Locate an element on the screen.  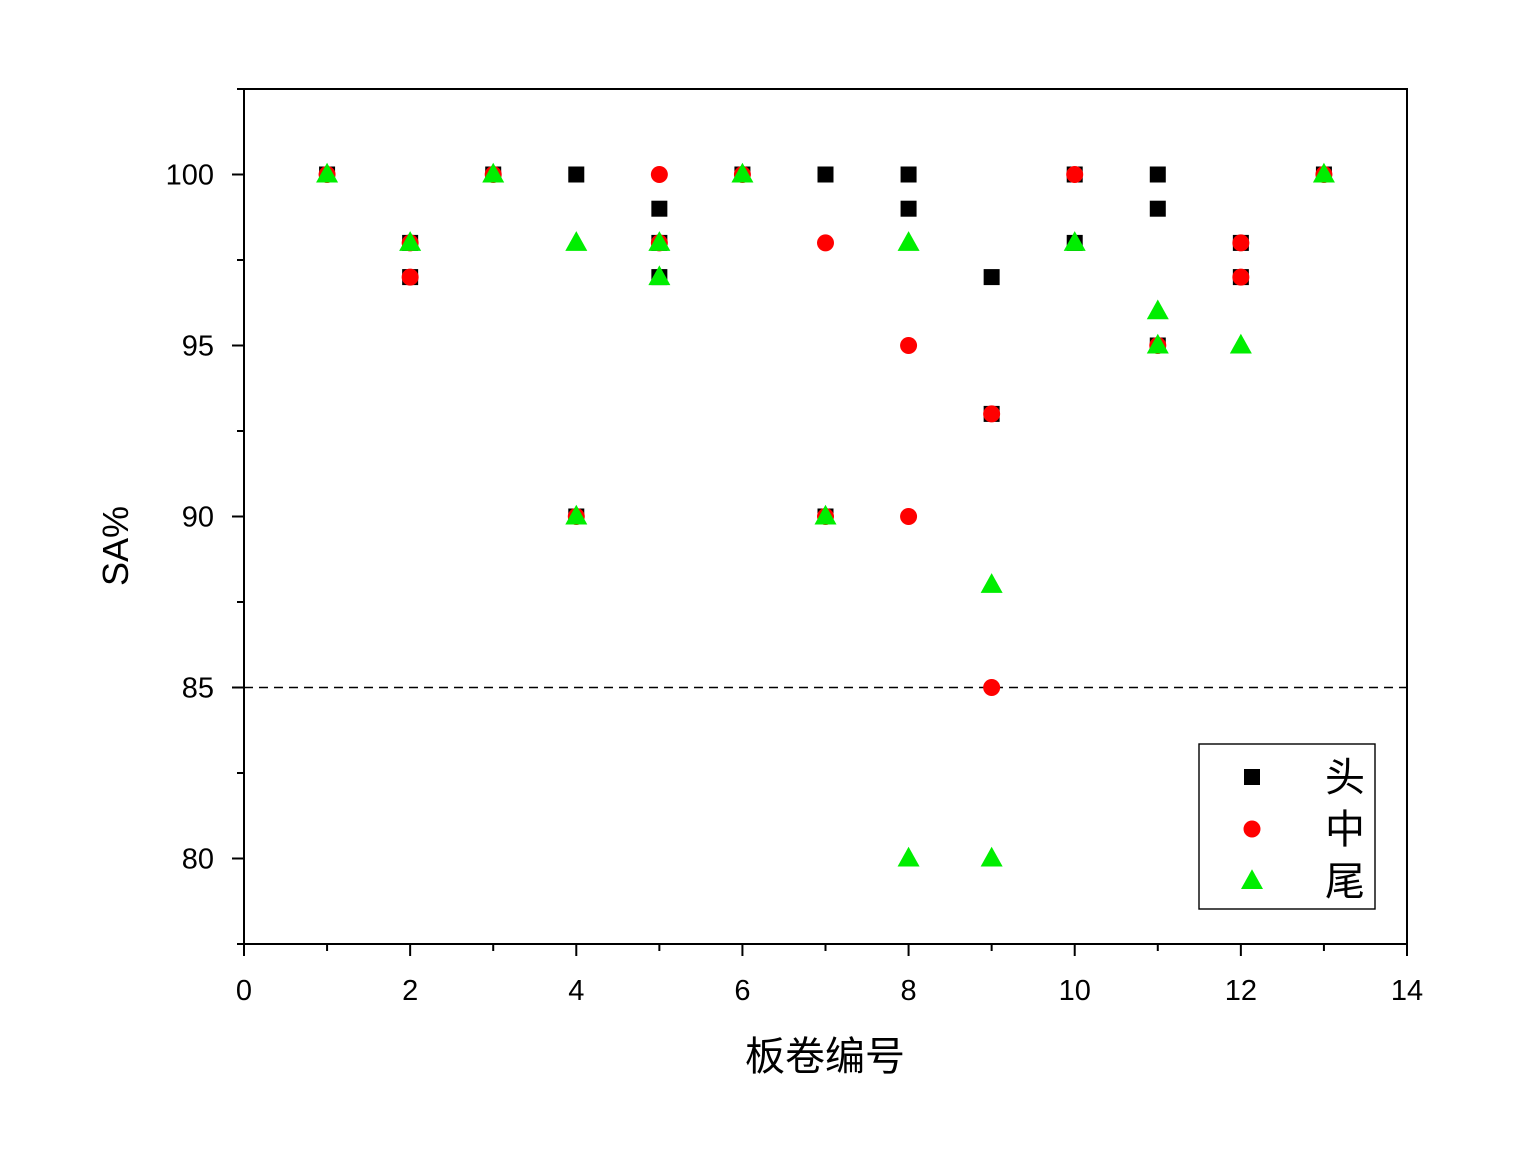
x-tick-label: 4 is located at coordinates (576, 991).